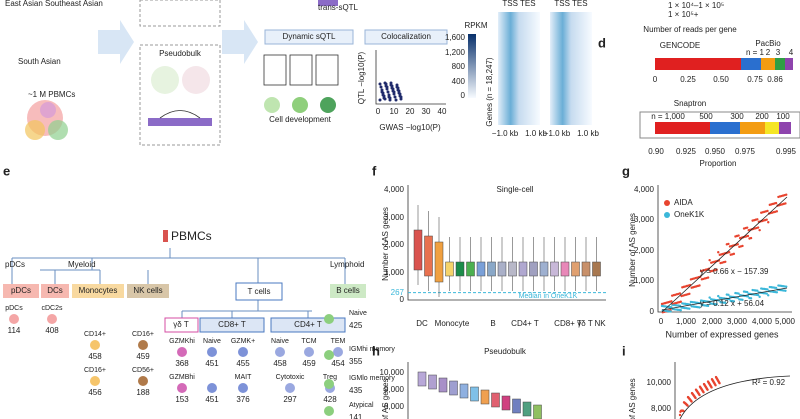 The image size is (800, 419). What do you see at coordinates (518, 4) in the screenshot?
I see `label: TSS TES` at bounding box center [518, 4].